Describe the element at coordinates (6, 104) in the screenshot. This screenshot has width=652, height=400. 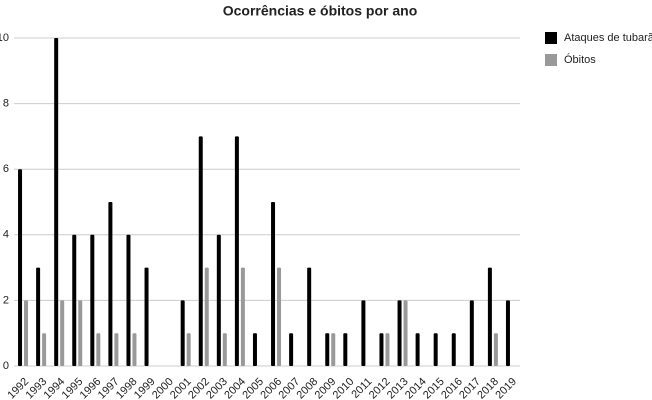
I see `y-tick-label: 8` at that location.